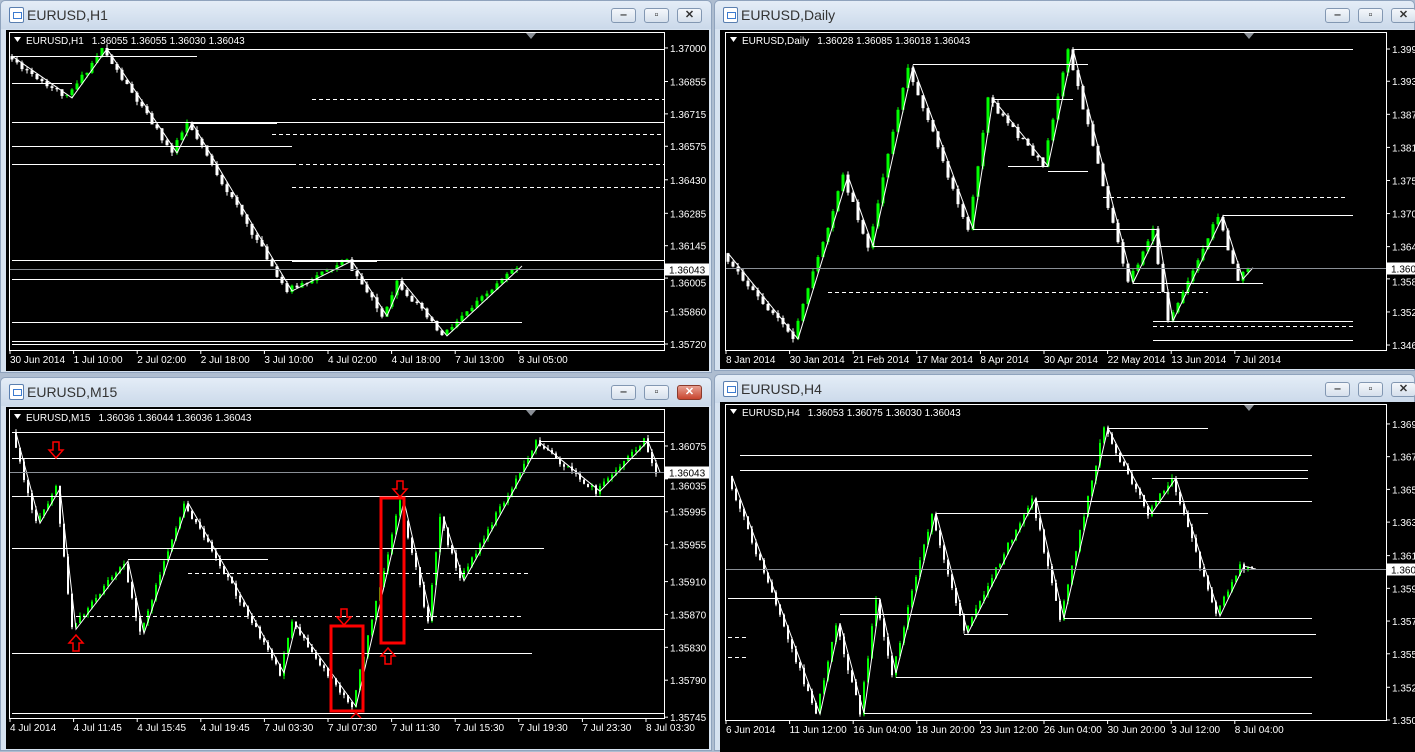 The image size is (1415, 752). I want to click on window-titlebar: EURUSD,Daily ‒ ▫ ✕, so click(1065, 15).